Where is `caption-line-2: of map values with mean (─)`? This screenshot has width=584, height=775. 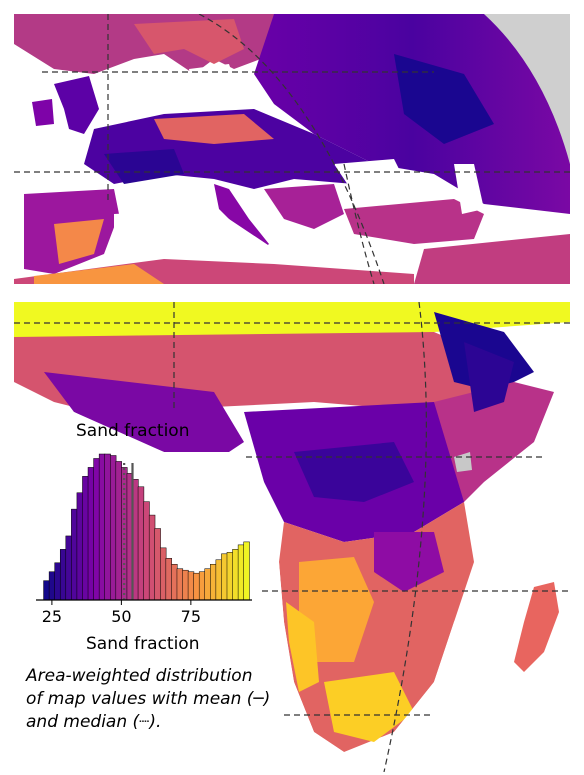 caption-line-2: of map values with mean (─) is located at coordinates (148, 699).